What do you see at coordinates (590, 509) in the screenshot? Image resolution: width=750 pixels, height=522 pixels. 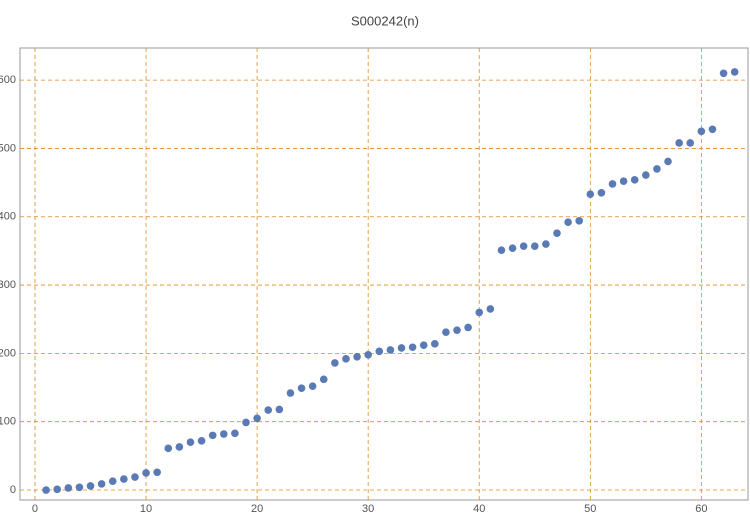 I see `x-tick-label: 50` at bounding box center [590, 509].